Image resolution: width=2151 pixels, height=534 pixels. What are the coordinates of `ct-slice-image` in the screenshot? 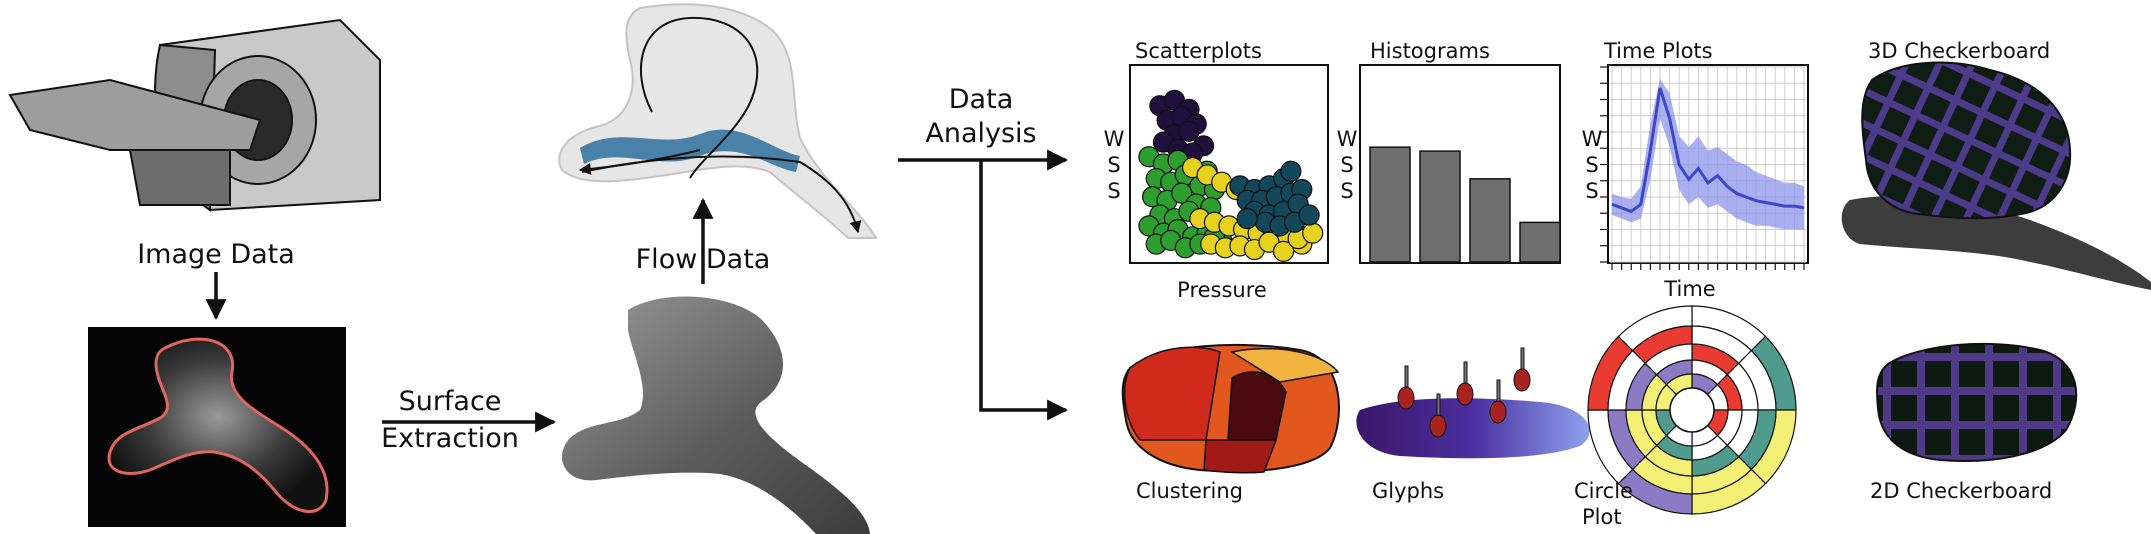 It's located at (217, 427).